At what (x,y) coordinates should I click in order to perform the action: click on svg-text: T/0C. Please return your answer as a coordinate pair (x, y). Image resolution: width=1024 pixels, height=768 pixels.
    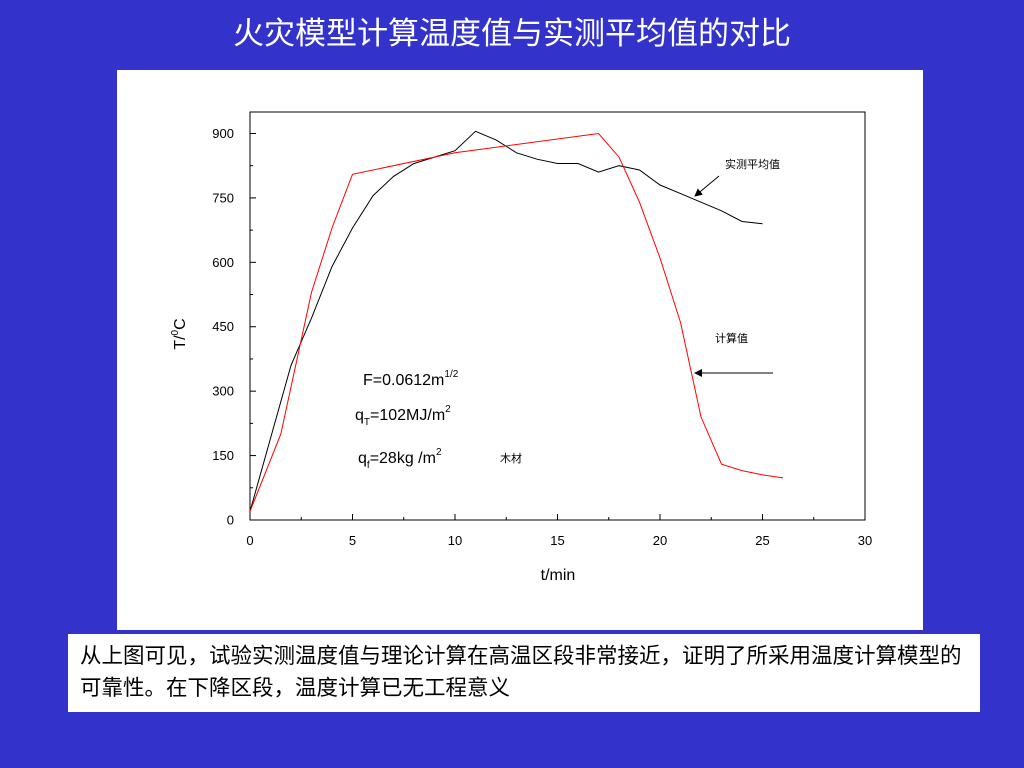
    Looking at the image, I should click on (179, 333).